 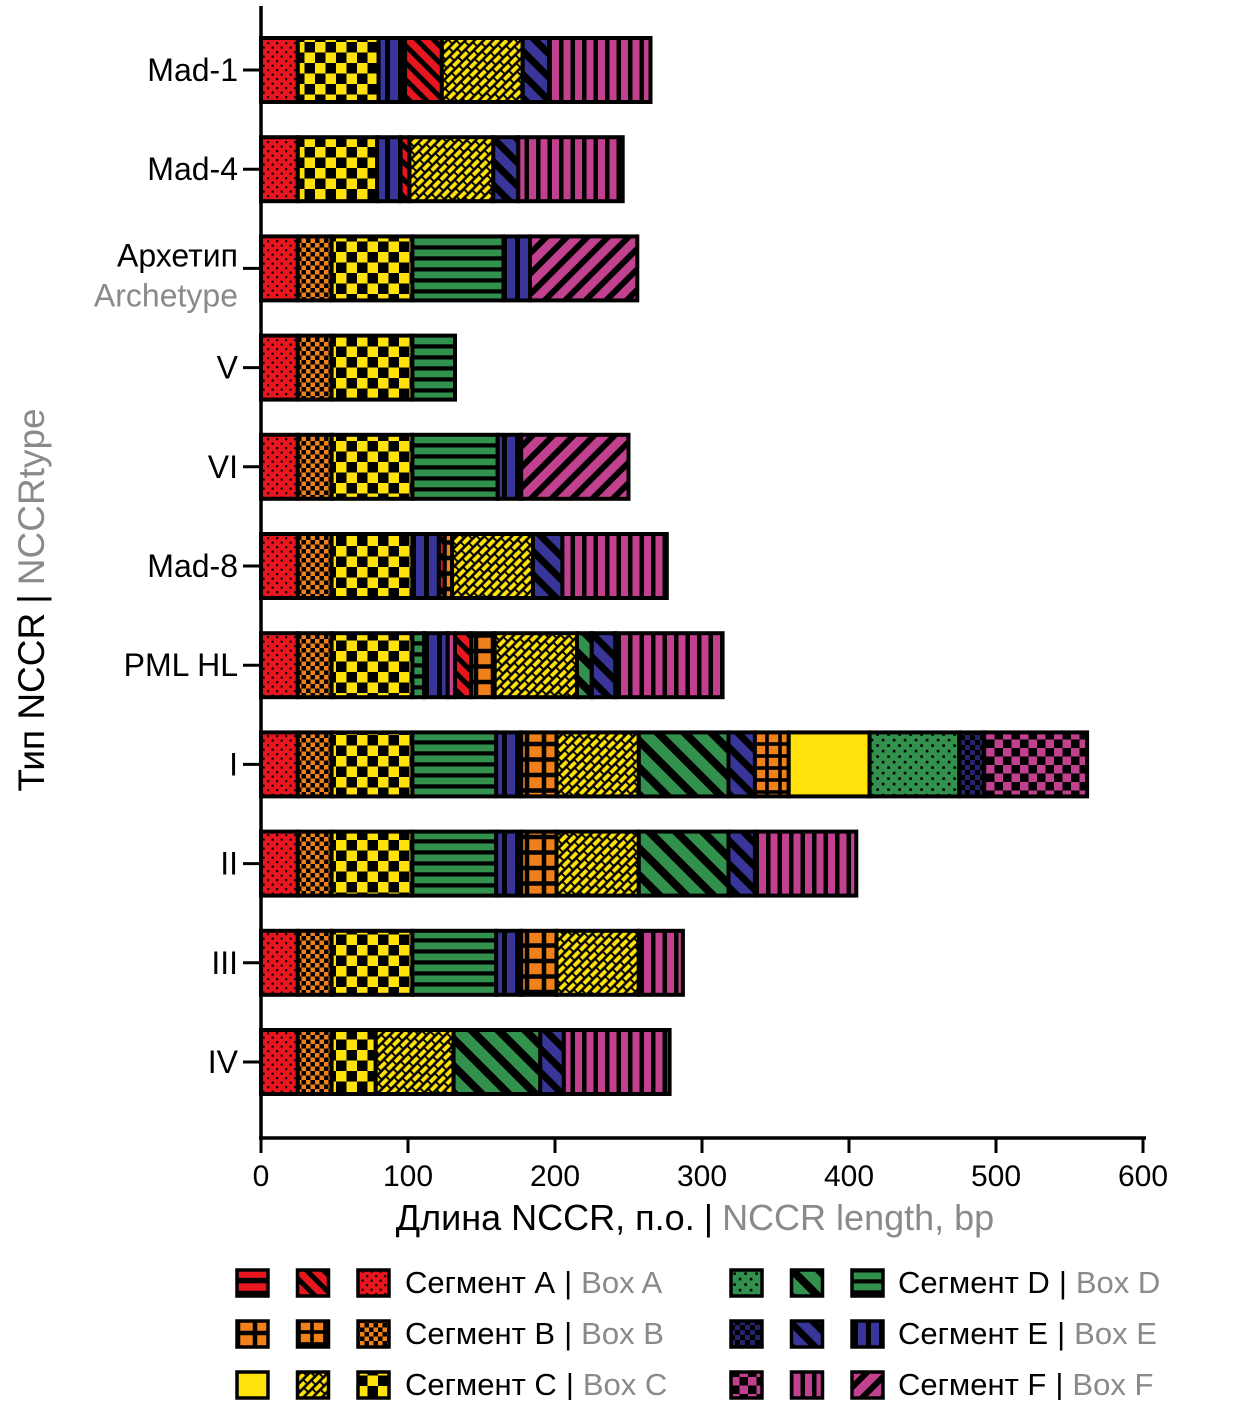 I want to click on y-axis-title-sep: |, so click(x=31, y=599).